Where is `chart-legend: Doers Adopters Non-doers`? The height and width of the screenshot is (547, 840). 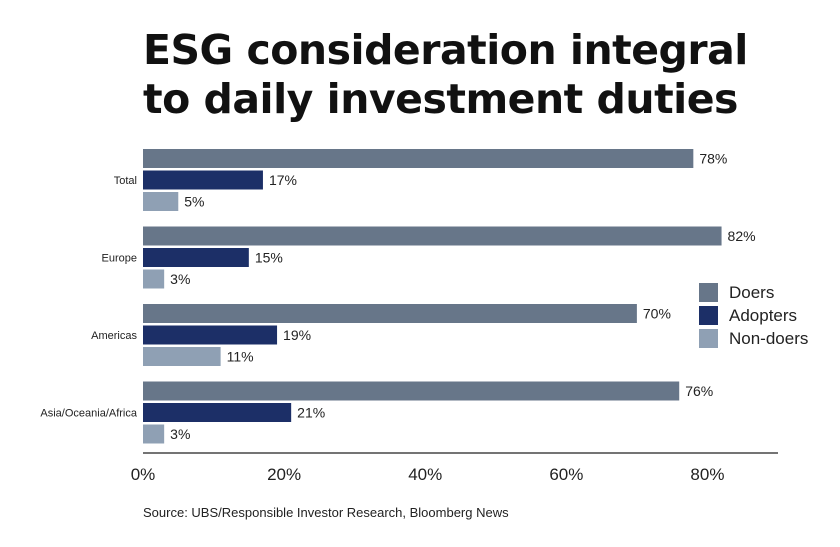
chart-legend: Doers Adopters Non-doers is located at coordinates (753, 315).